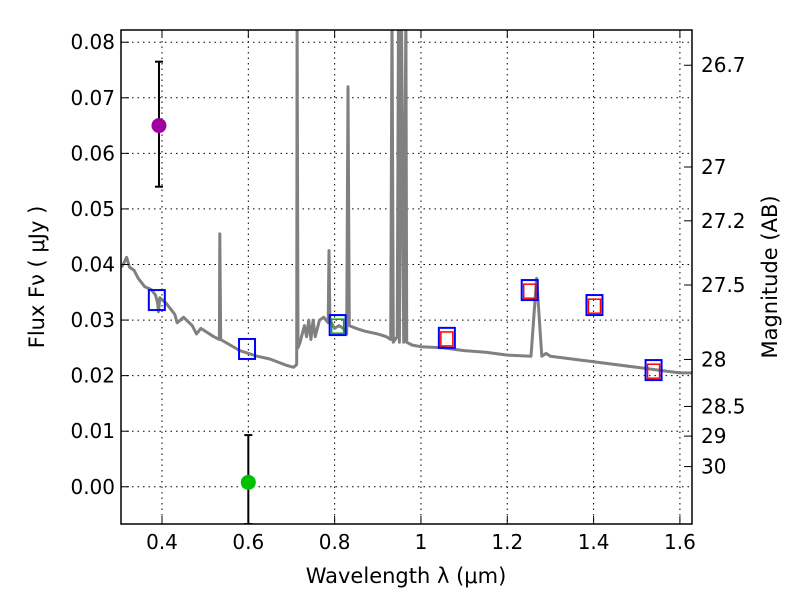  I want to click on mag-tick-label: 27.5, so click(723, 285).